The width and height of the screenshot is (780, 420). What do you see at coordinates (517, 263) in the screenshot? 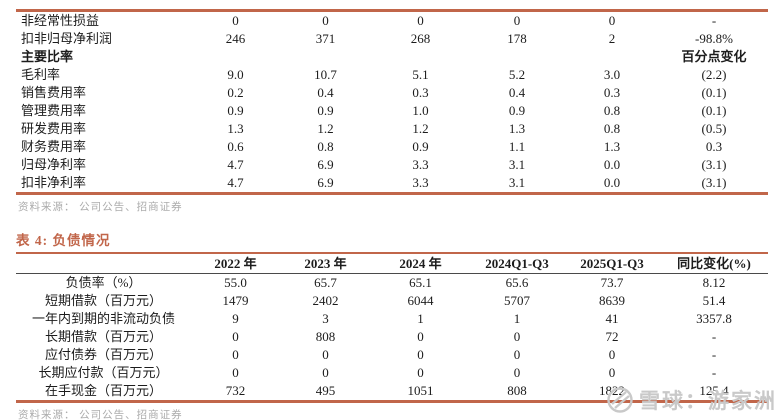
I see `column-header: 2024Q1-Q3` at bounding box center [517, 263].